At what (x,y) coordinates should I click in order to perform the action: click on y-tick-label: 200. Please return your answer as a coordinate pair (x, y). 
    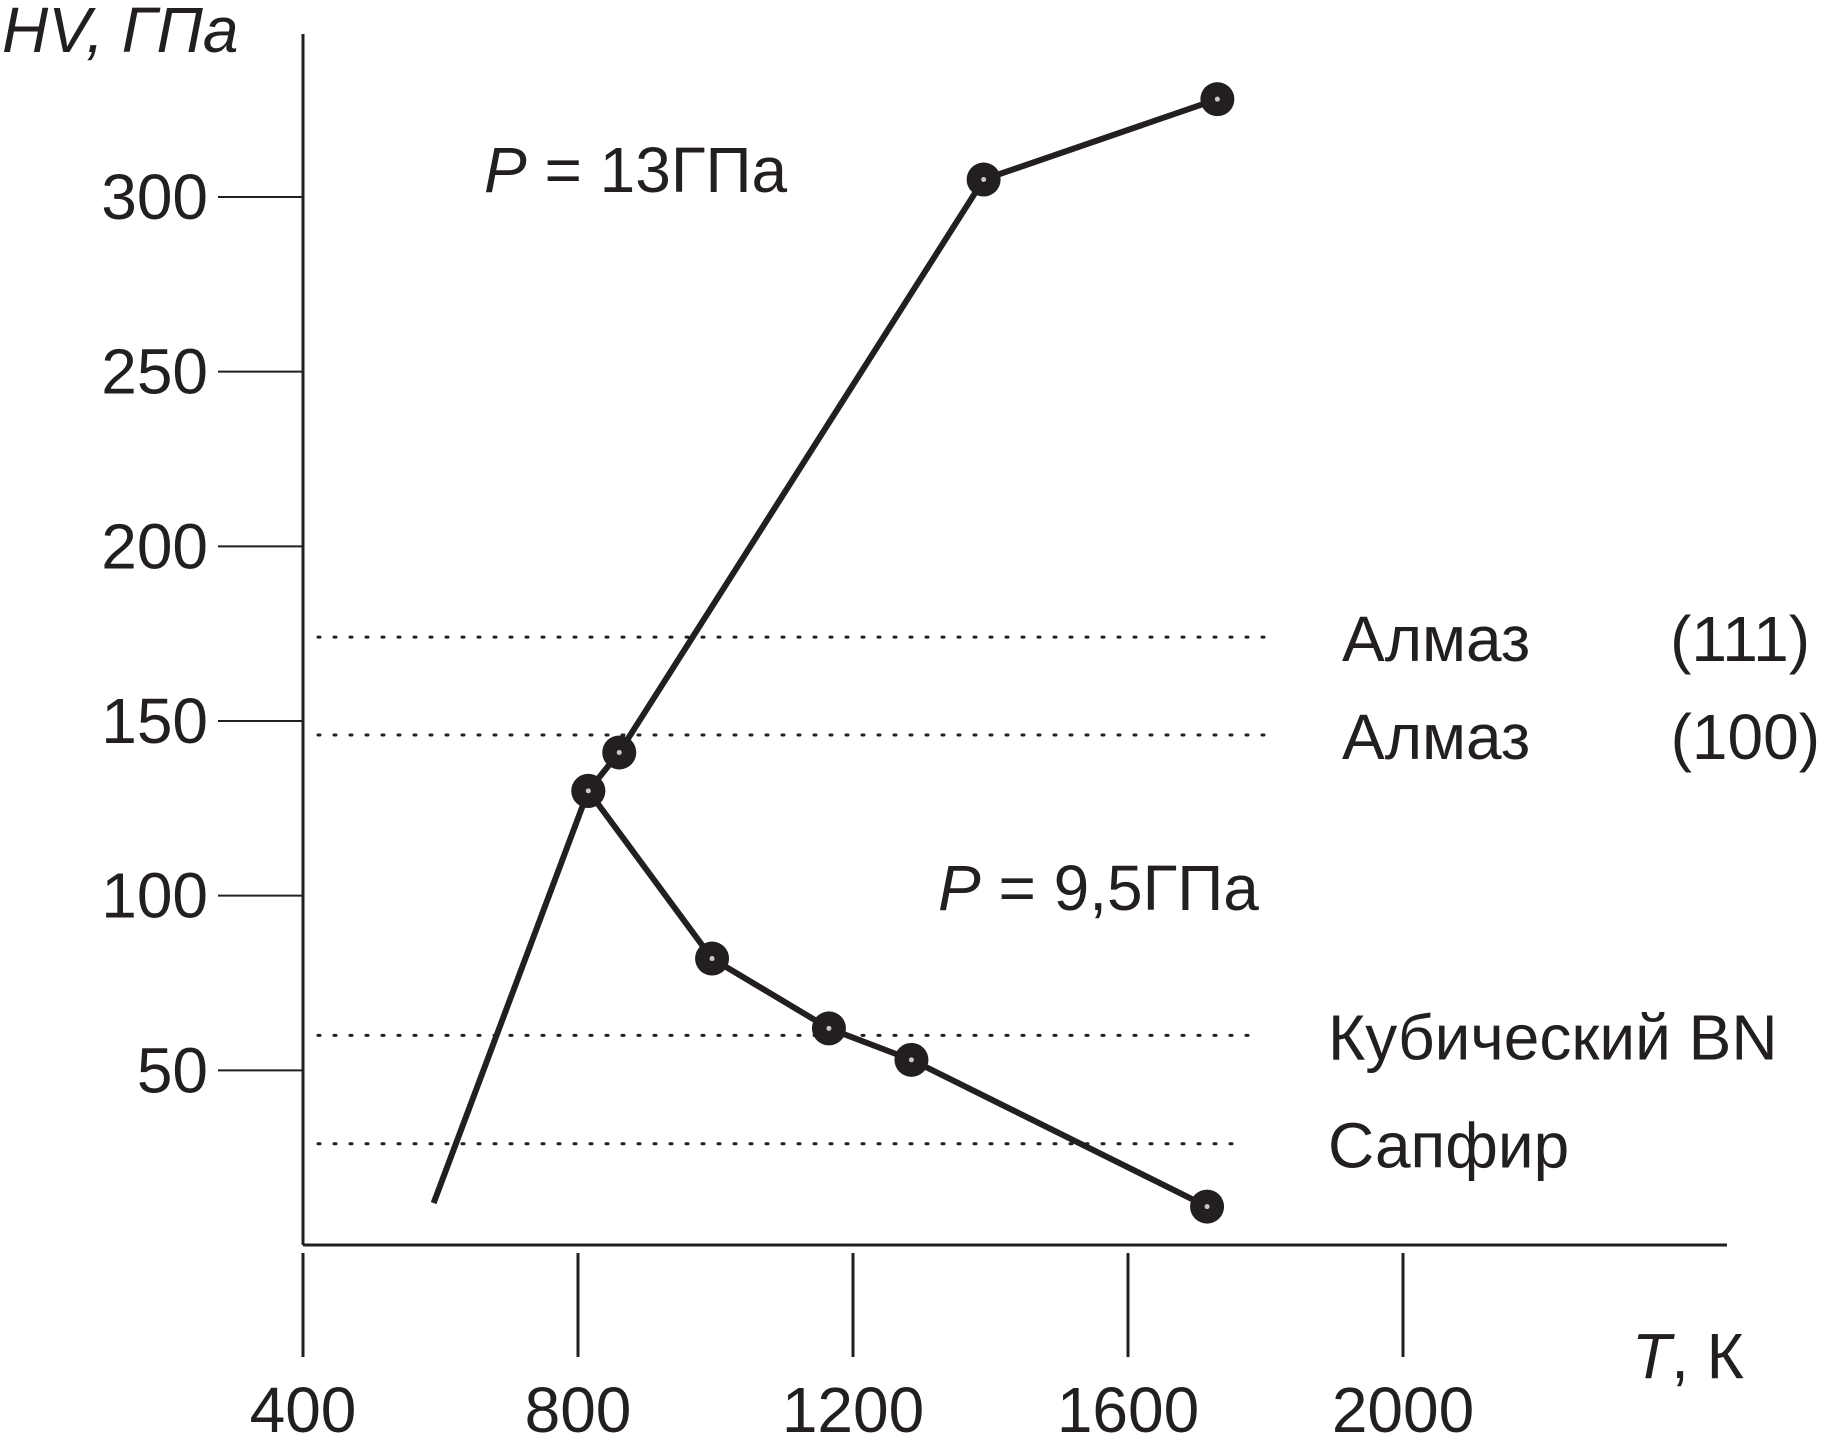
    Looking at the image, I should click on (154, 546).